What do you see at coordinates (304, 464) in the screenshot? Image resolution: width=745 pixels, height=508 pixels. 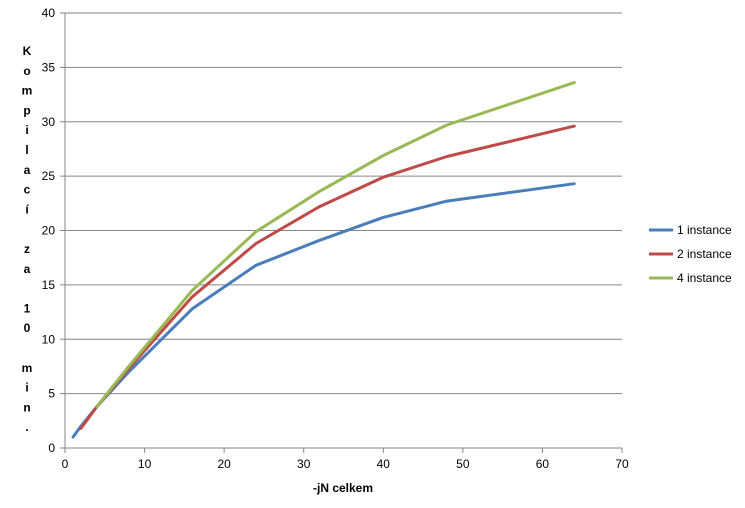 I see `x-tick-label-30: 30` at bounding box center [304, 464].